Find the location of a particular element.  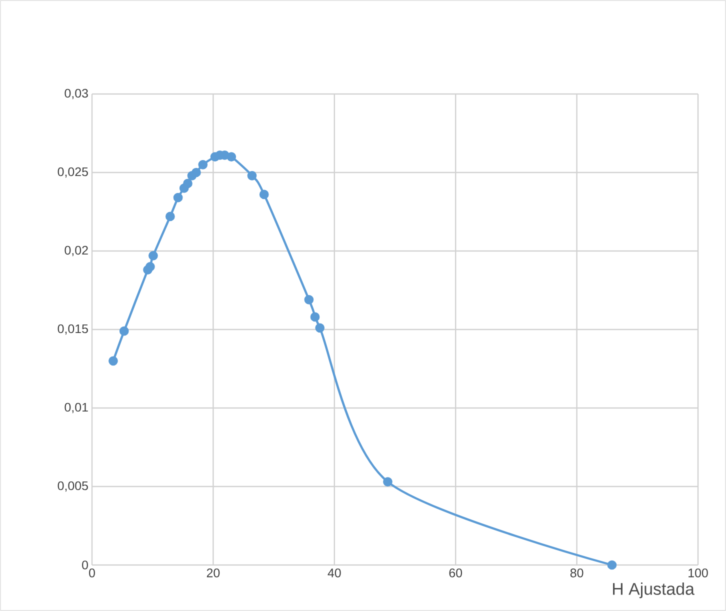

x-tick-label: 100 is located at coordinates (698, 573).